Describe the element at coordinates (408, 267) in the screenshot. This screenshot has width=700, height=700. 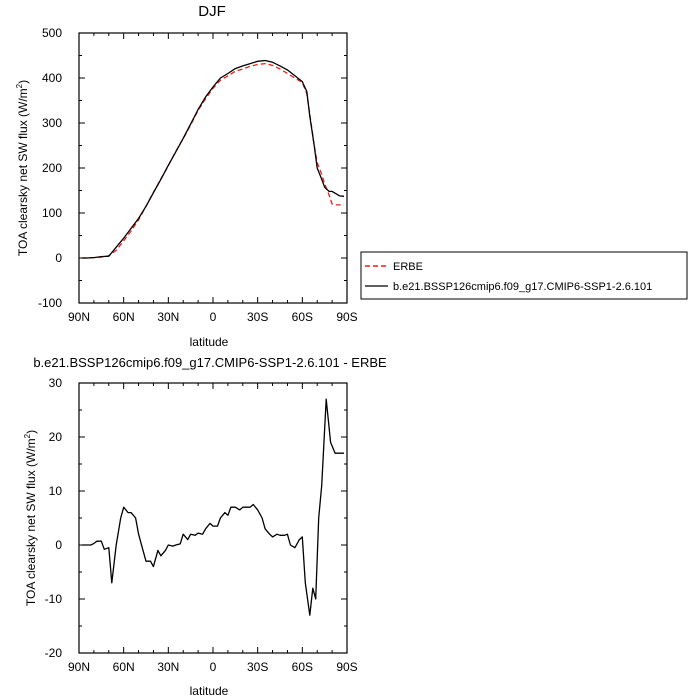
I see `legend-label-erbe: ERBE` at that location.